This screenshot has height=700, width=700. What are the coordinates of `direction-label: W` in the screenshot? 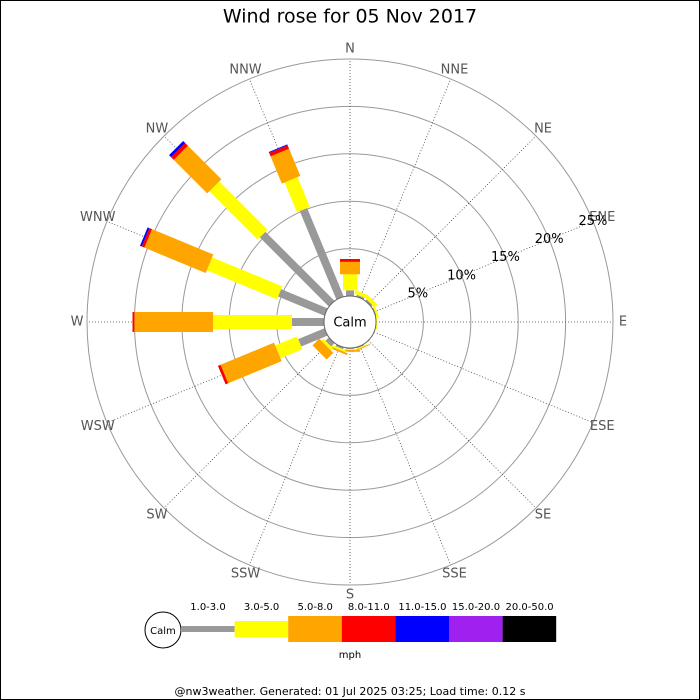 It's located at (77, 322).